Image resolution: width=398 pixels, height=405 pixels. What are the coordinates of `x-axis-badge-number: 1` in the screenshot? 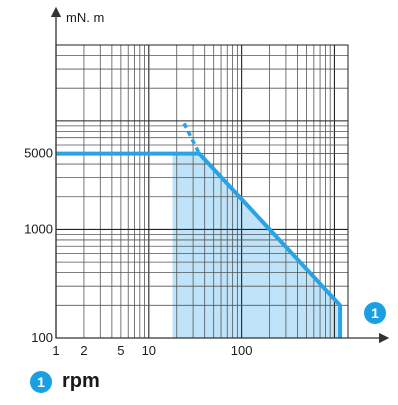 It's located at (375, 313).